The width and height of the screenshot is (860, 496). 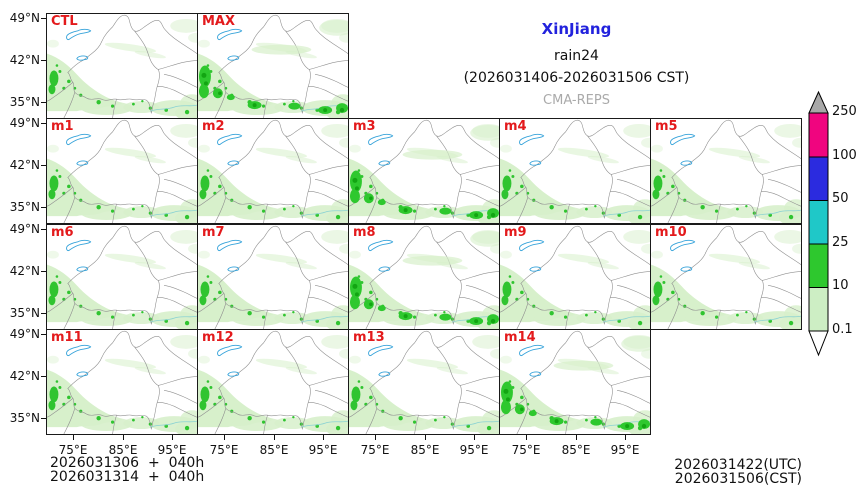 What do you see at coordinates (818, 343) in the screenshot?
I see `colorbar-under-arrow` at bounding box center [818, 343].